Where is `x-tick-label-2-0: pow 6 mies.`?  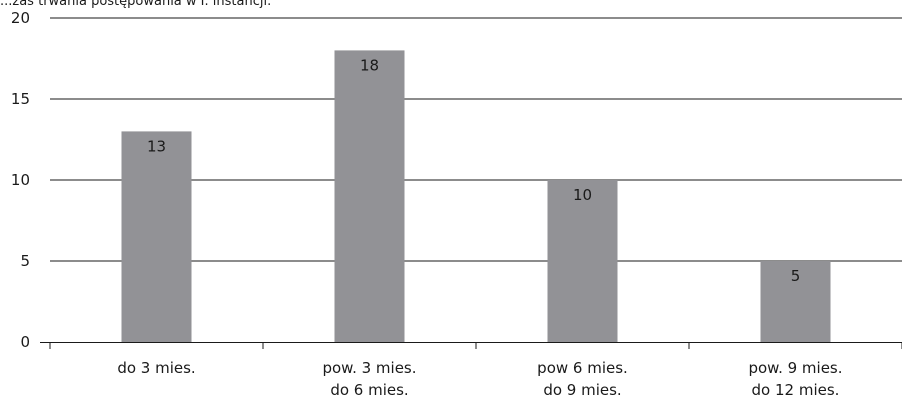
x-tick-label-2-0: pow 6 mies. is located at coordinates (582, 368).